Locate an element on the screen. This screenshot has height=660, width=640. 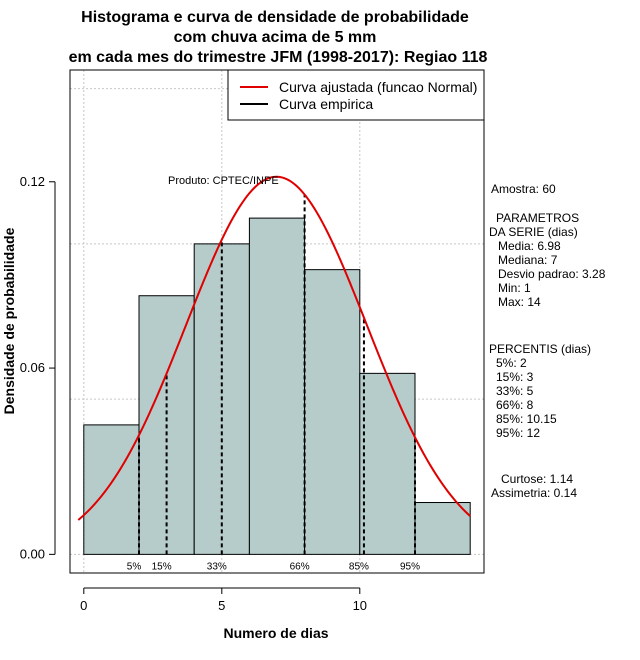
chart-title-line-2: com chuva acima de 5 mm is located at coordinates (275, 37).